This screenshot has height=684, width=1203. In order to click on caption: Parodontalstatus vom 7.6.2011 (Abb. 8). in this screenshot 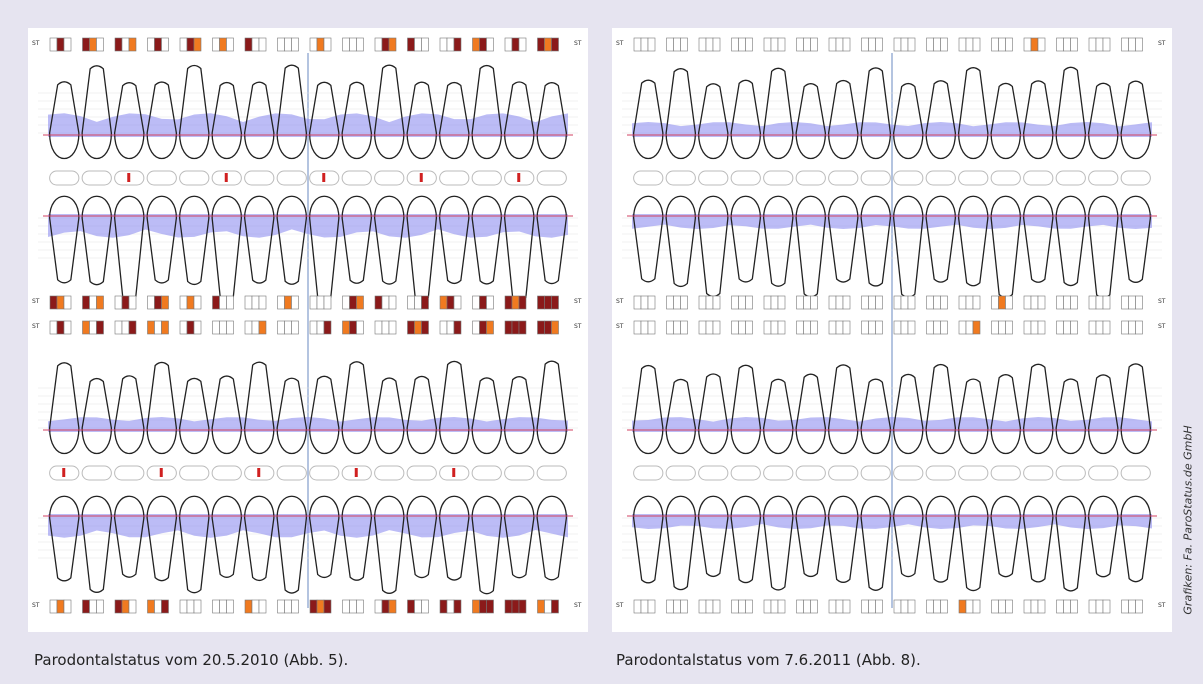, I will do `click(768, 660)`.